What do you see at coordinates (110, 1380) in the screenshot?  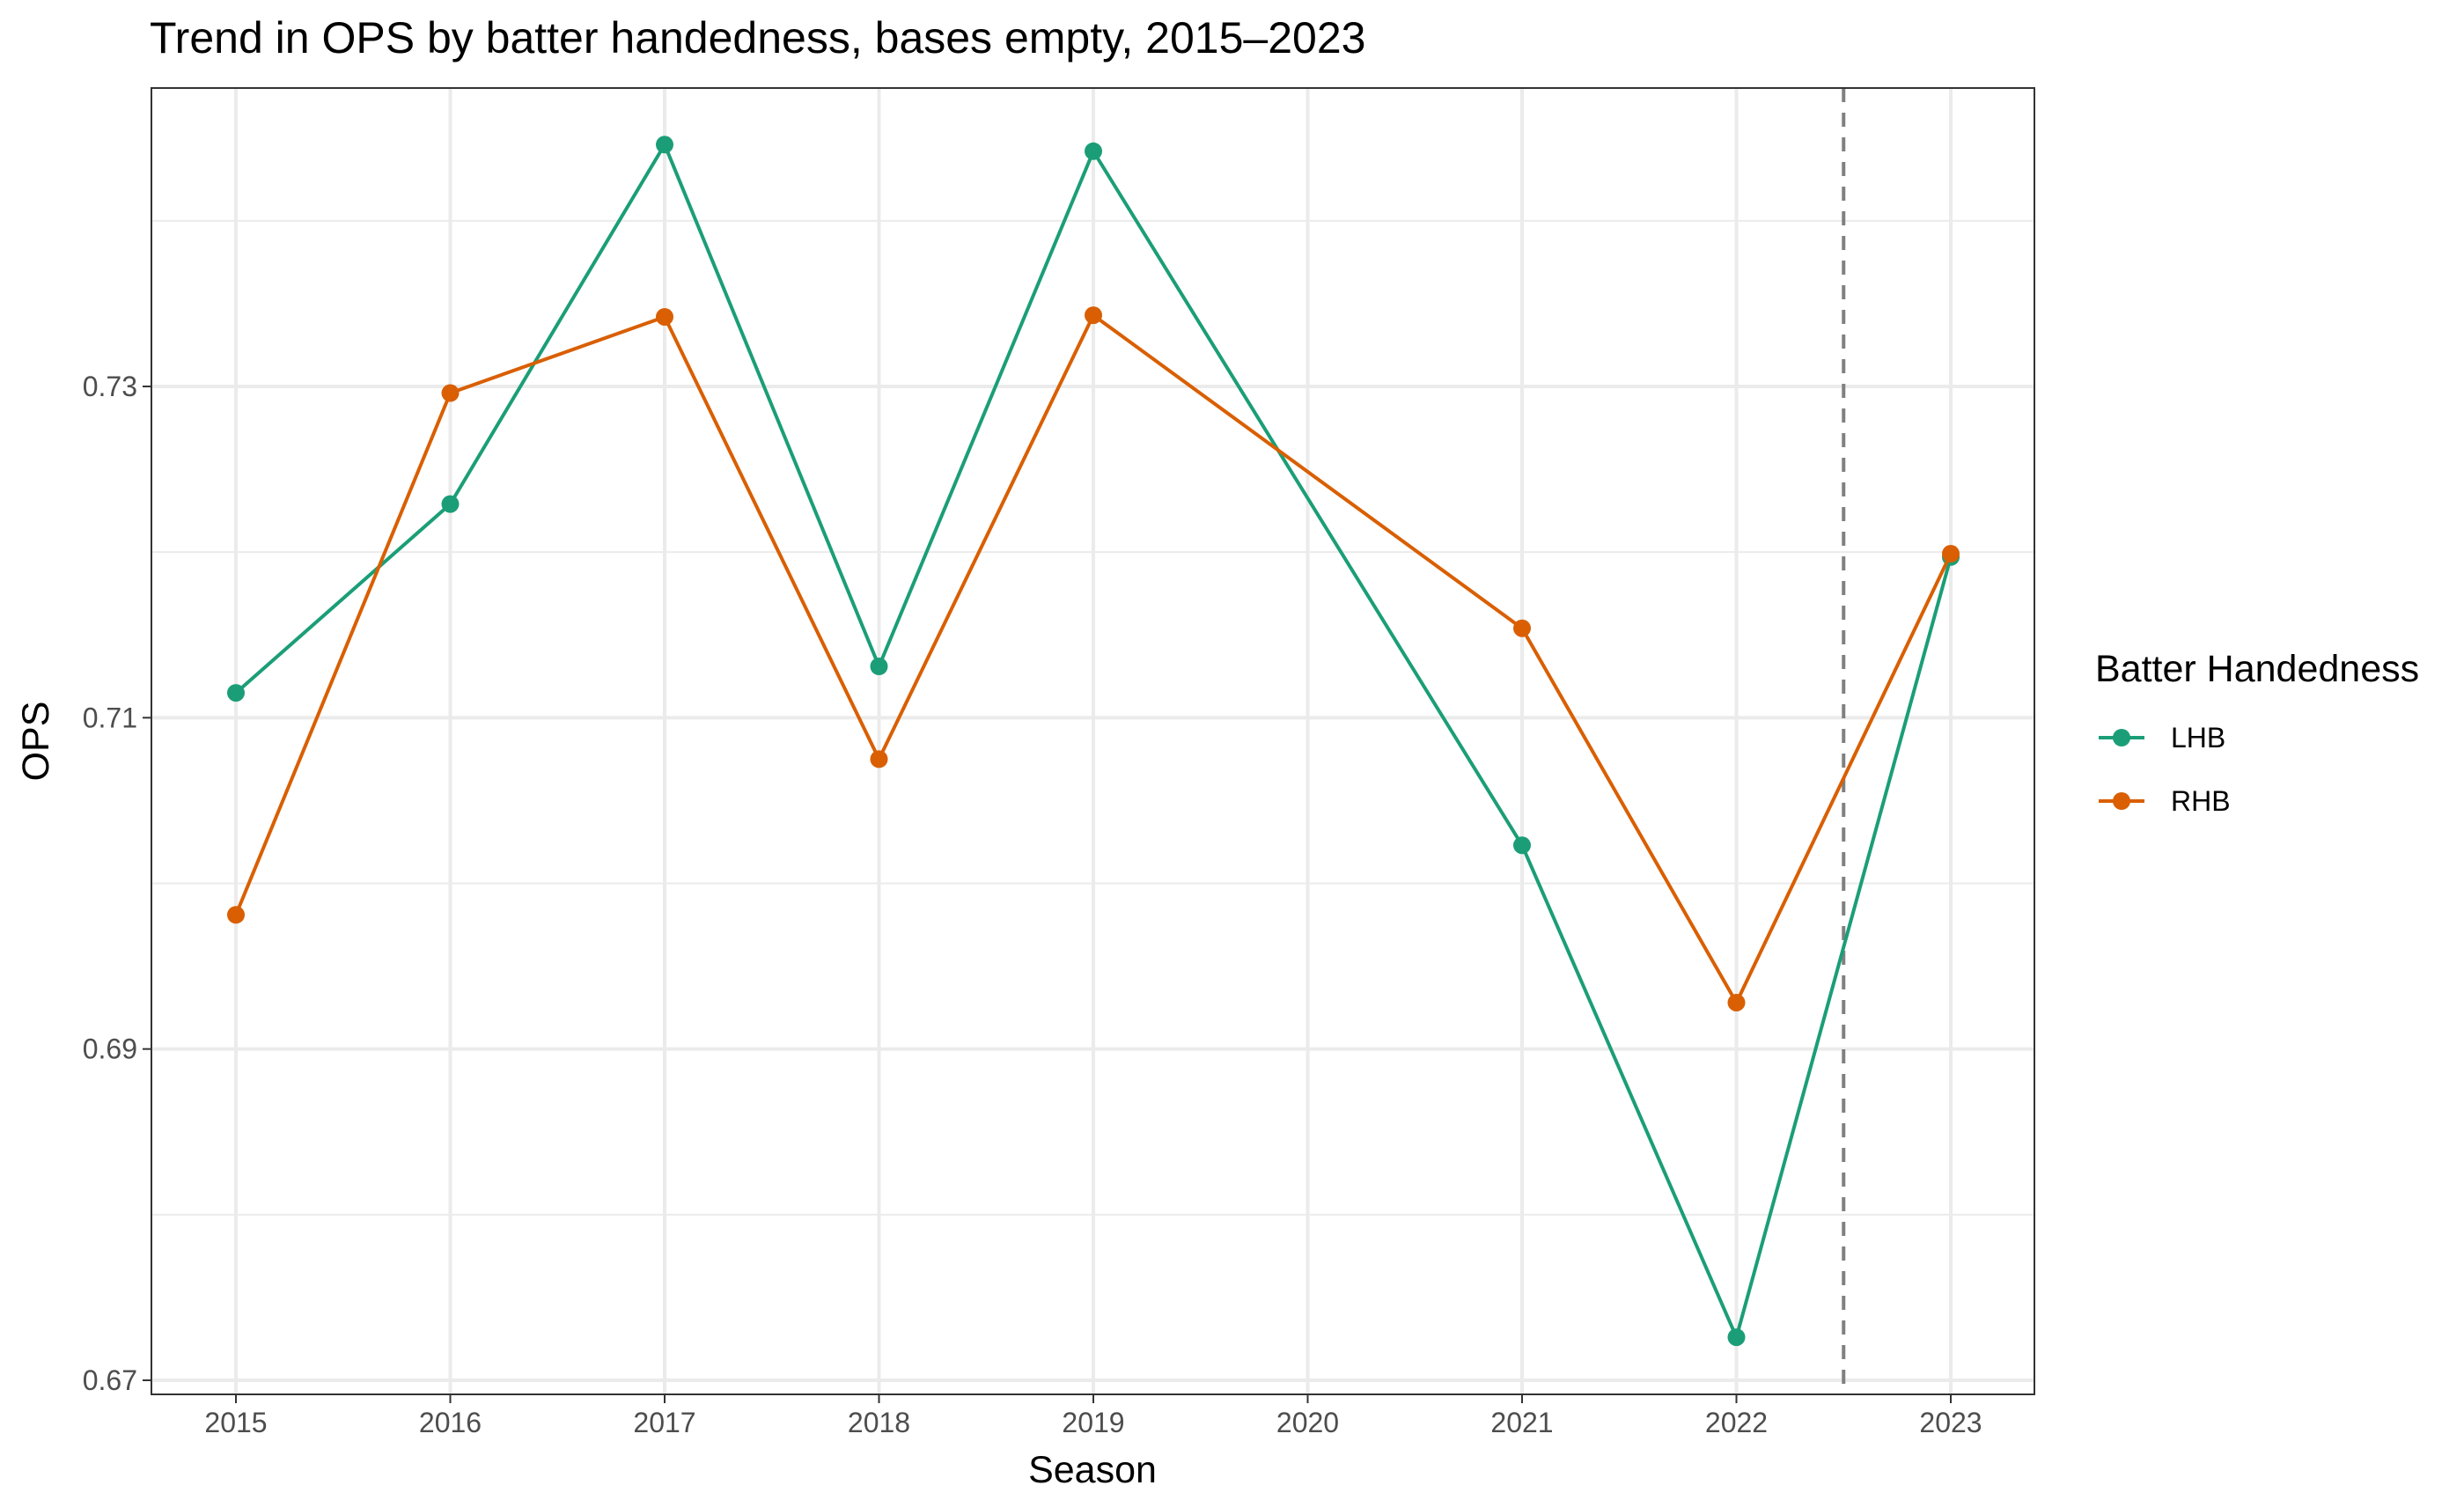 I see `y-tick-label: 0.67` at bounding box center [110, 1380].